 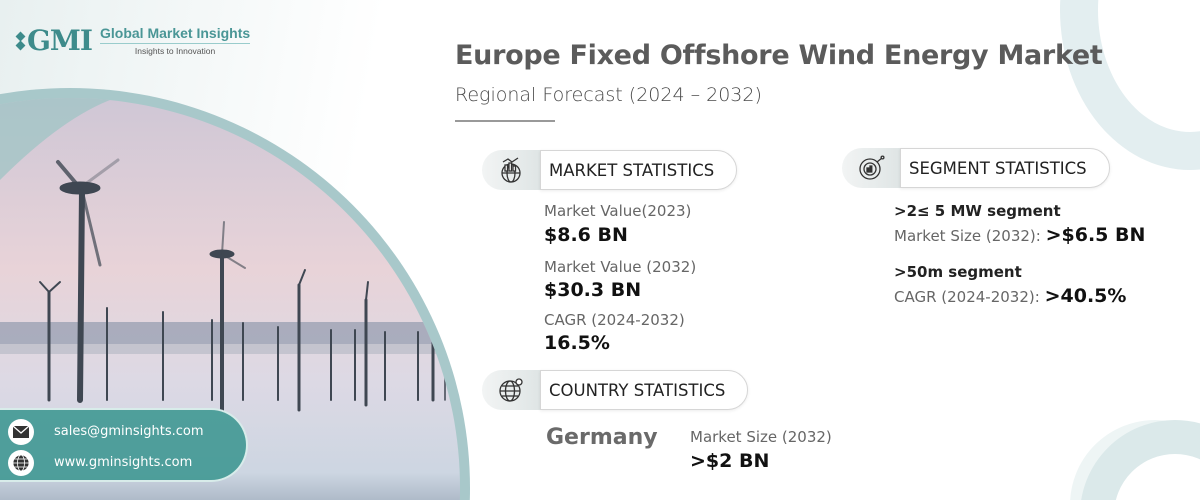 I want to click on segment-statistics-label: SEGMENT STATISTICS, so click(x=1005, y=168).